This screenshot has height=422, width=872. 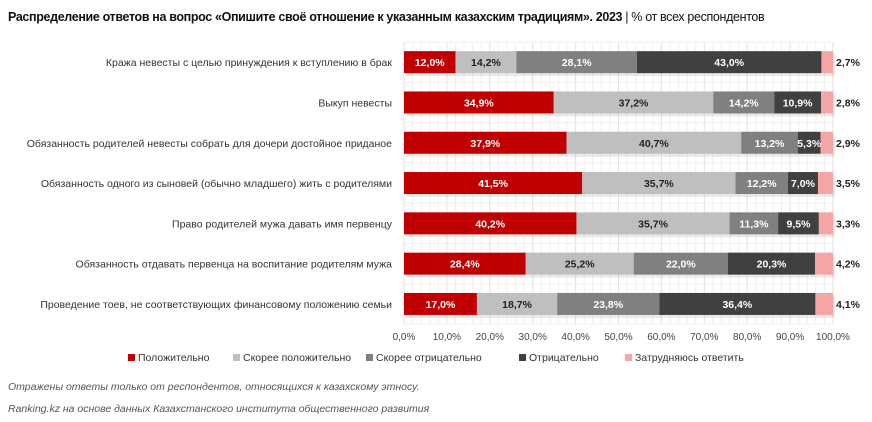 I want to click on data-label: 2,9%, so click(x=848, y=144).